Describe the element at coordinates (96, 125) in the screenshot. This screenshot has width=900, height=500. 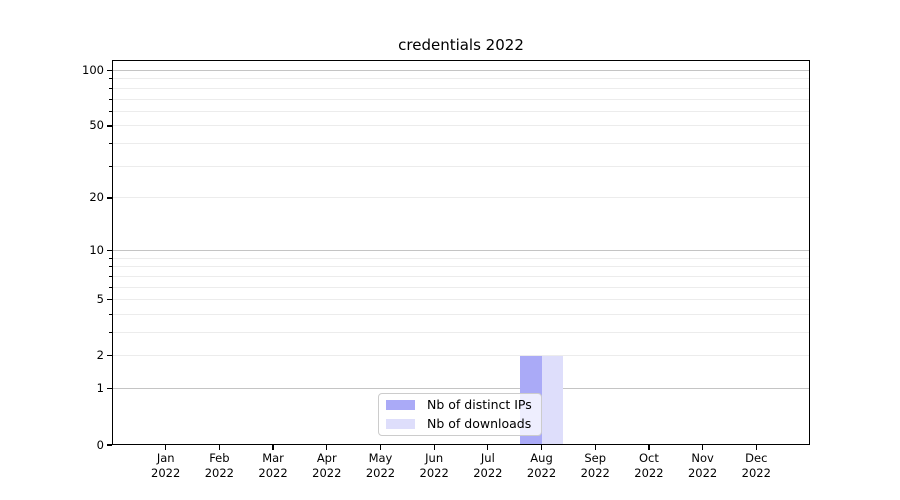
I see `y-tick-label: 50` at that location.